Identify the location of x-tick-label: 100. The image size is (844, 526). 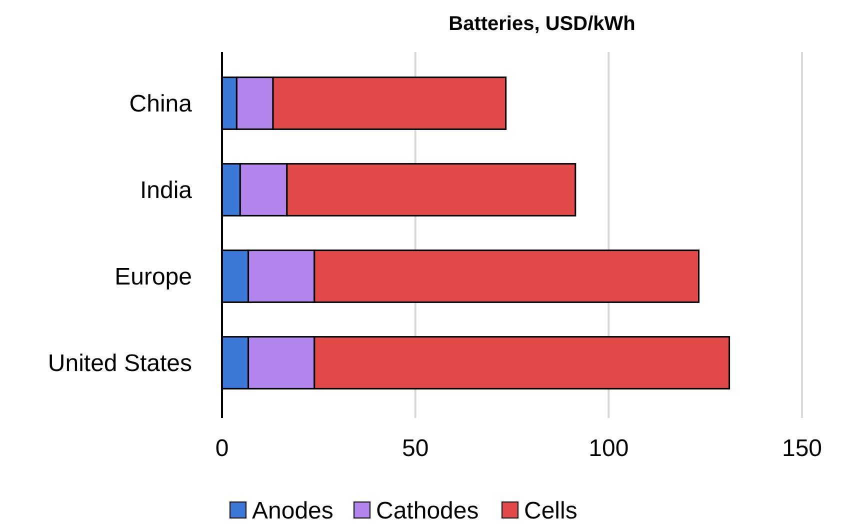
(608, 448).